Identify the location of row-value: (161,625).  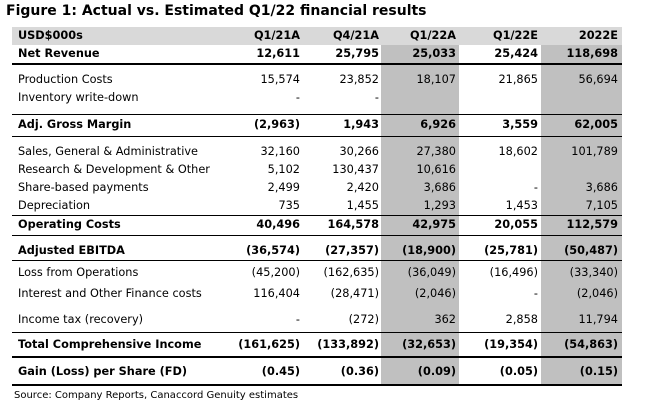
(269, 344).